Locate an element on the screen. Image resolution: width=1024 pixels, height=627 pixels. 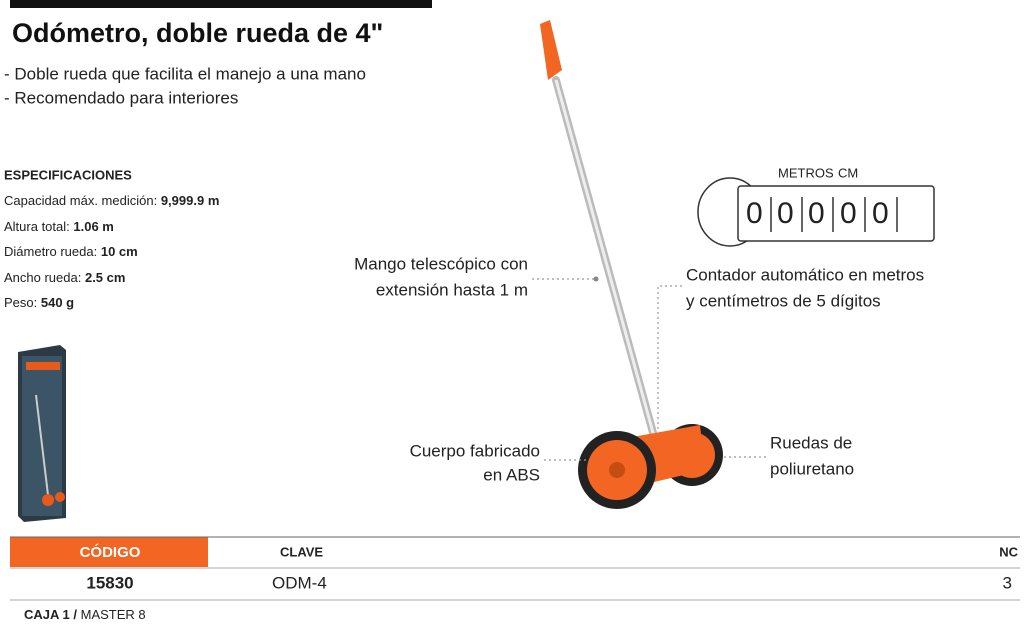
spec: Diámetro rueda: 10 cm is located at coordinates (71, 251).